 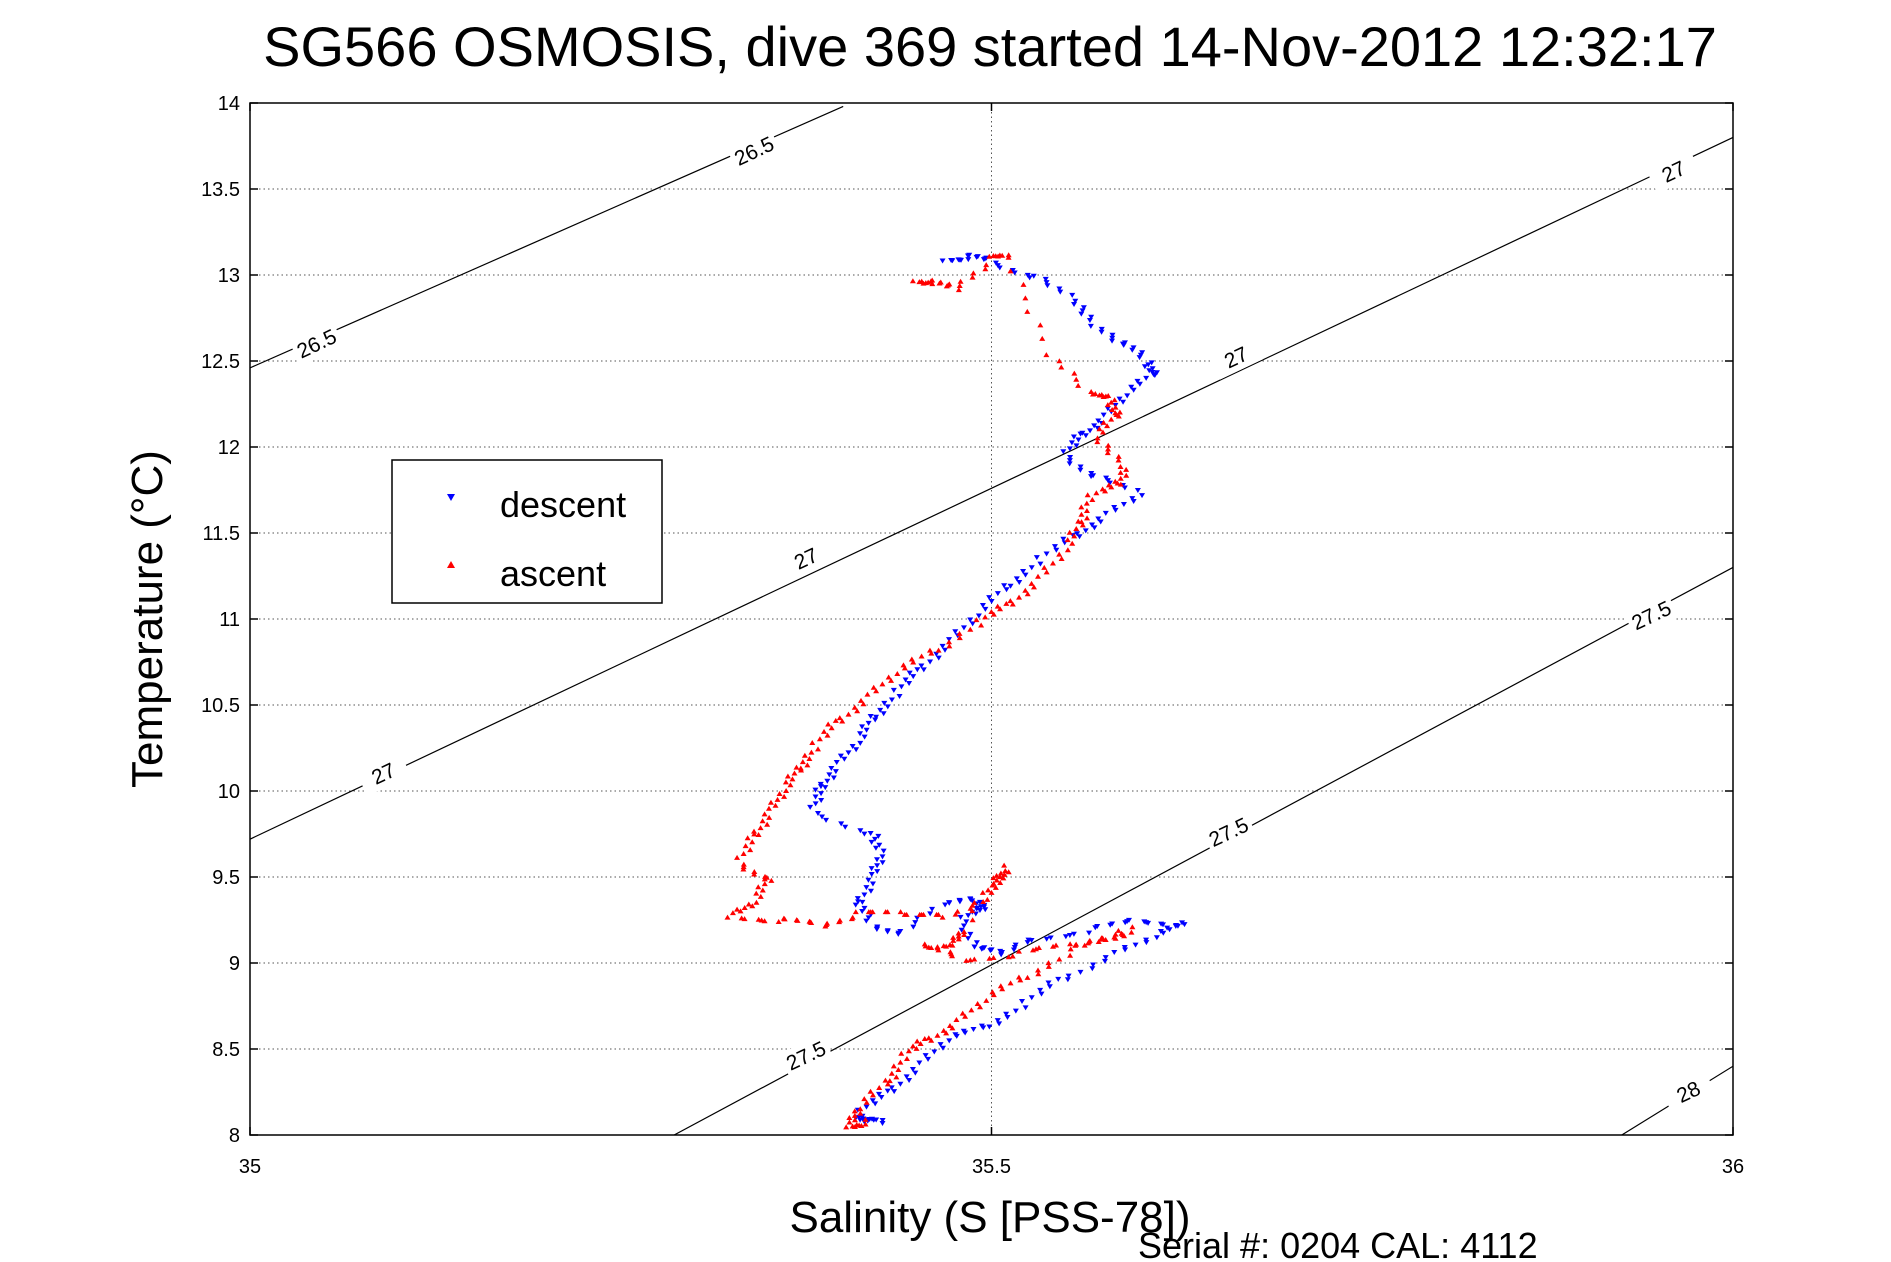 I want to click on legend-box, so click(x=527, y=531).